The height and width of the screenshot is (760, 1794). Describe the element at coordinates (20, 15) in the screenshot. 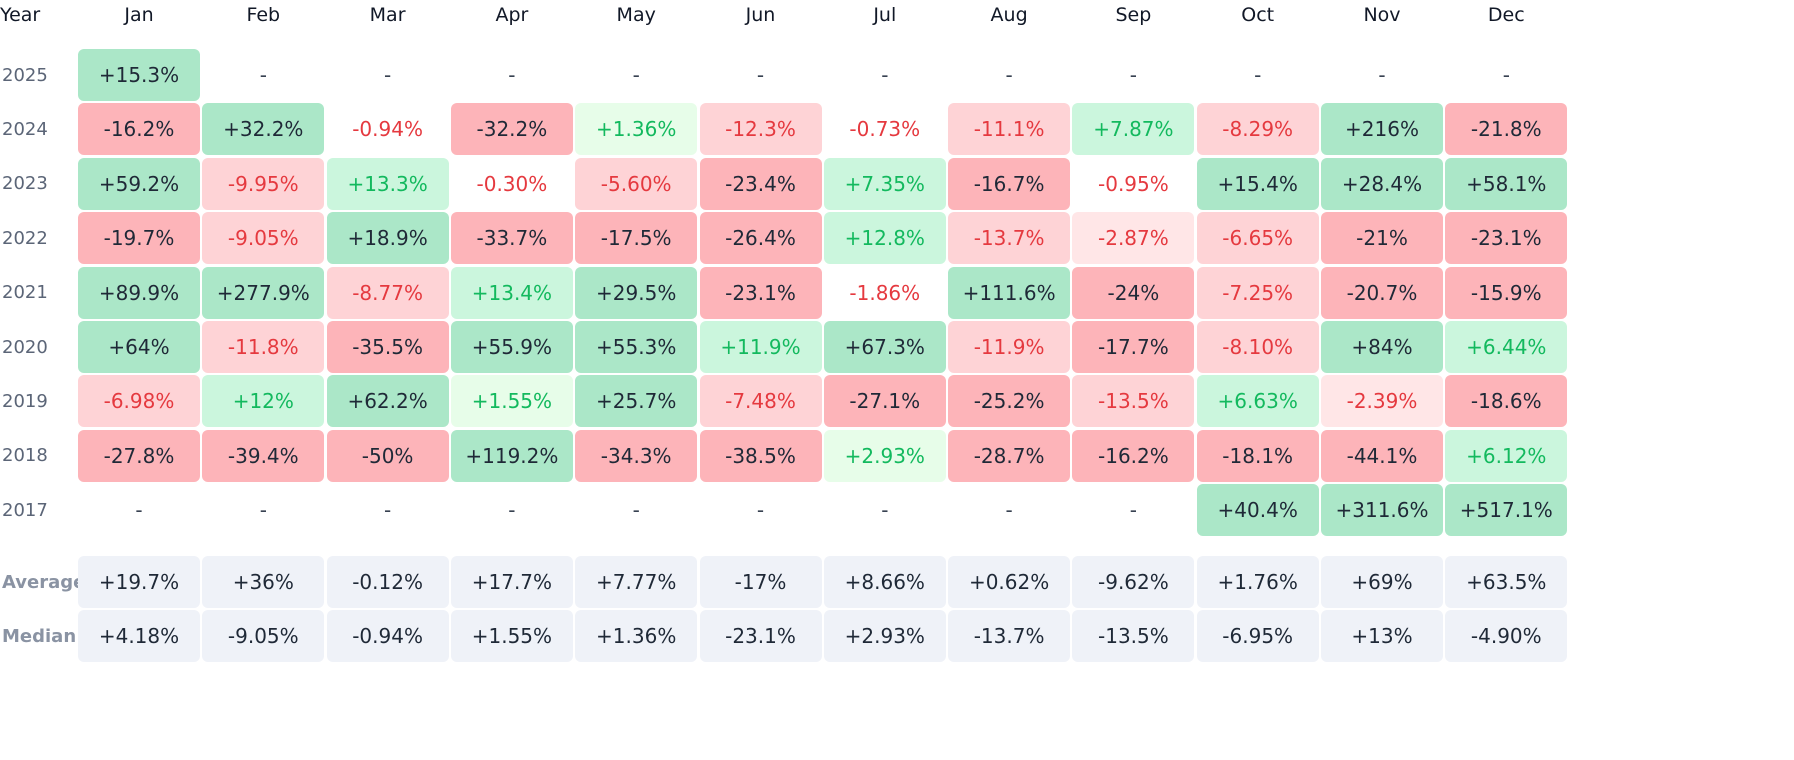

I see `year-column-header: Year` at that location.